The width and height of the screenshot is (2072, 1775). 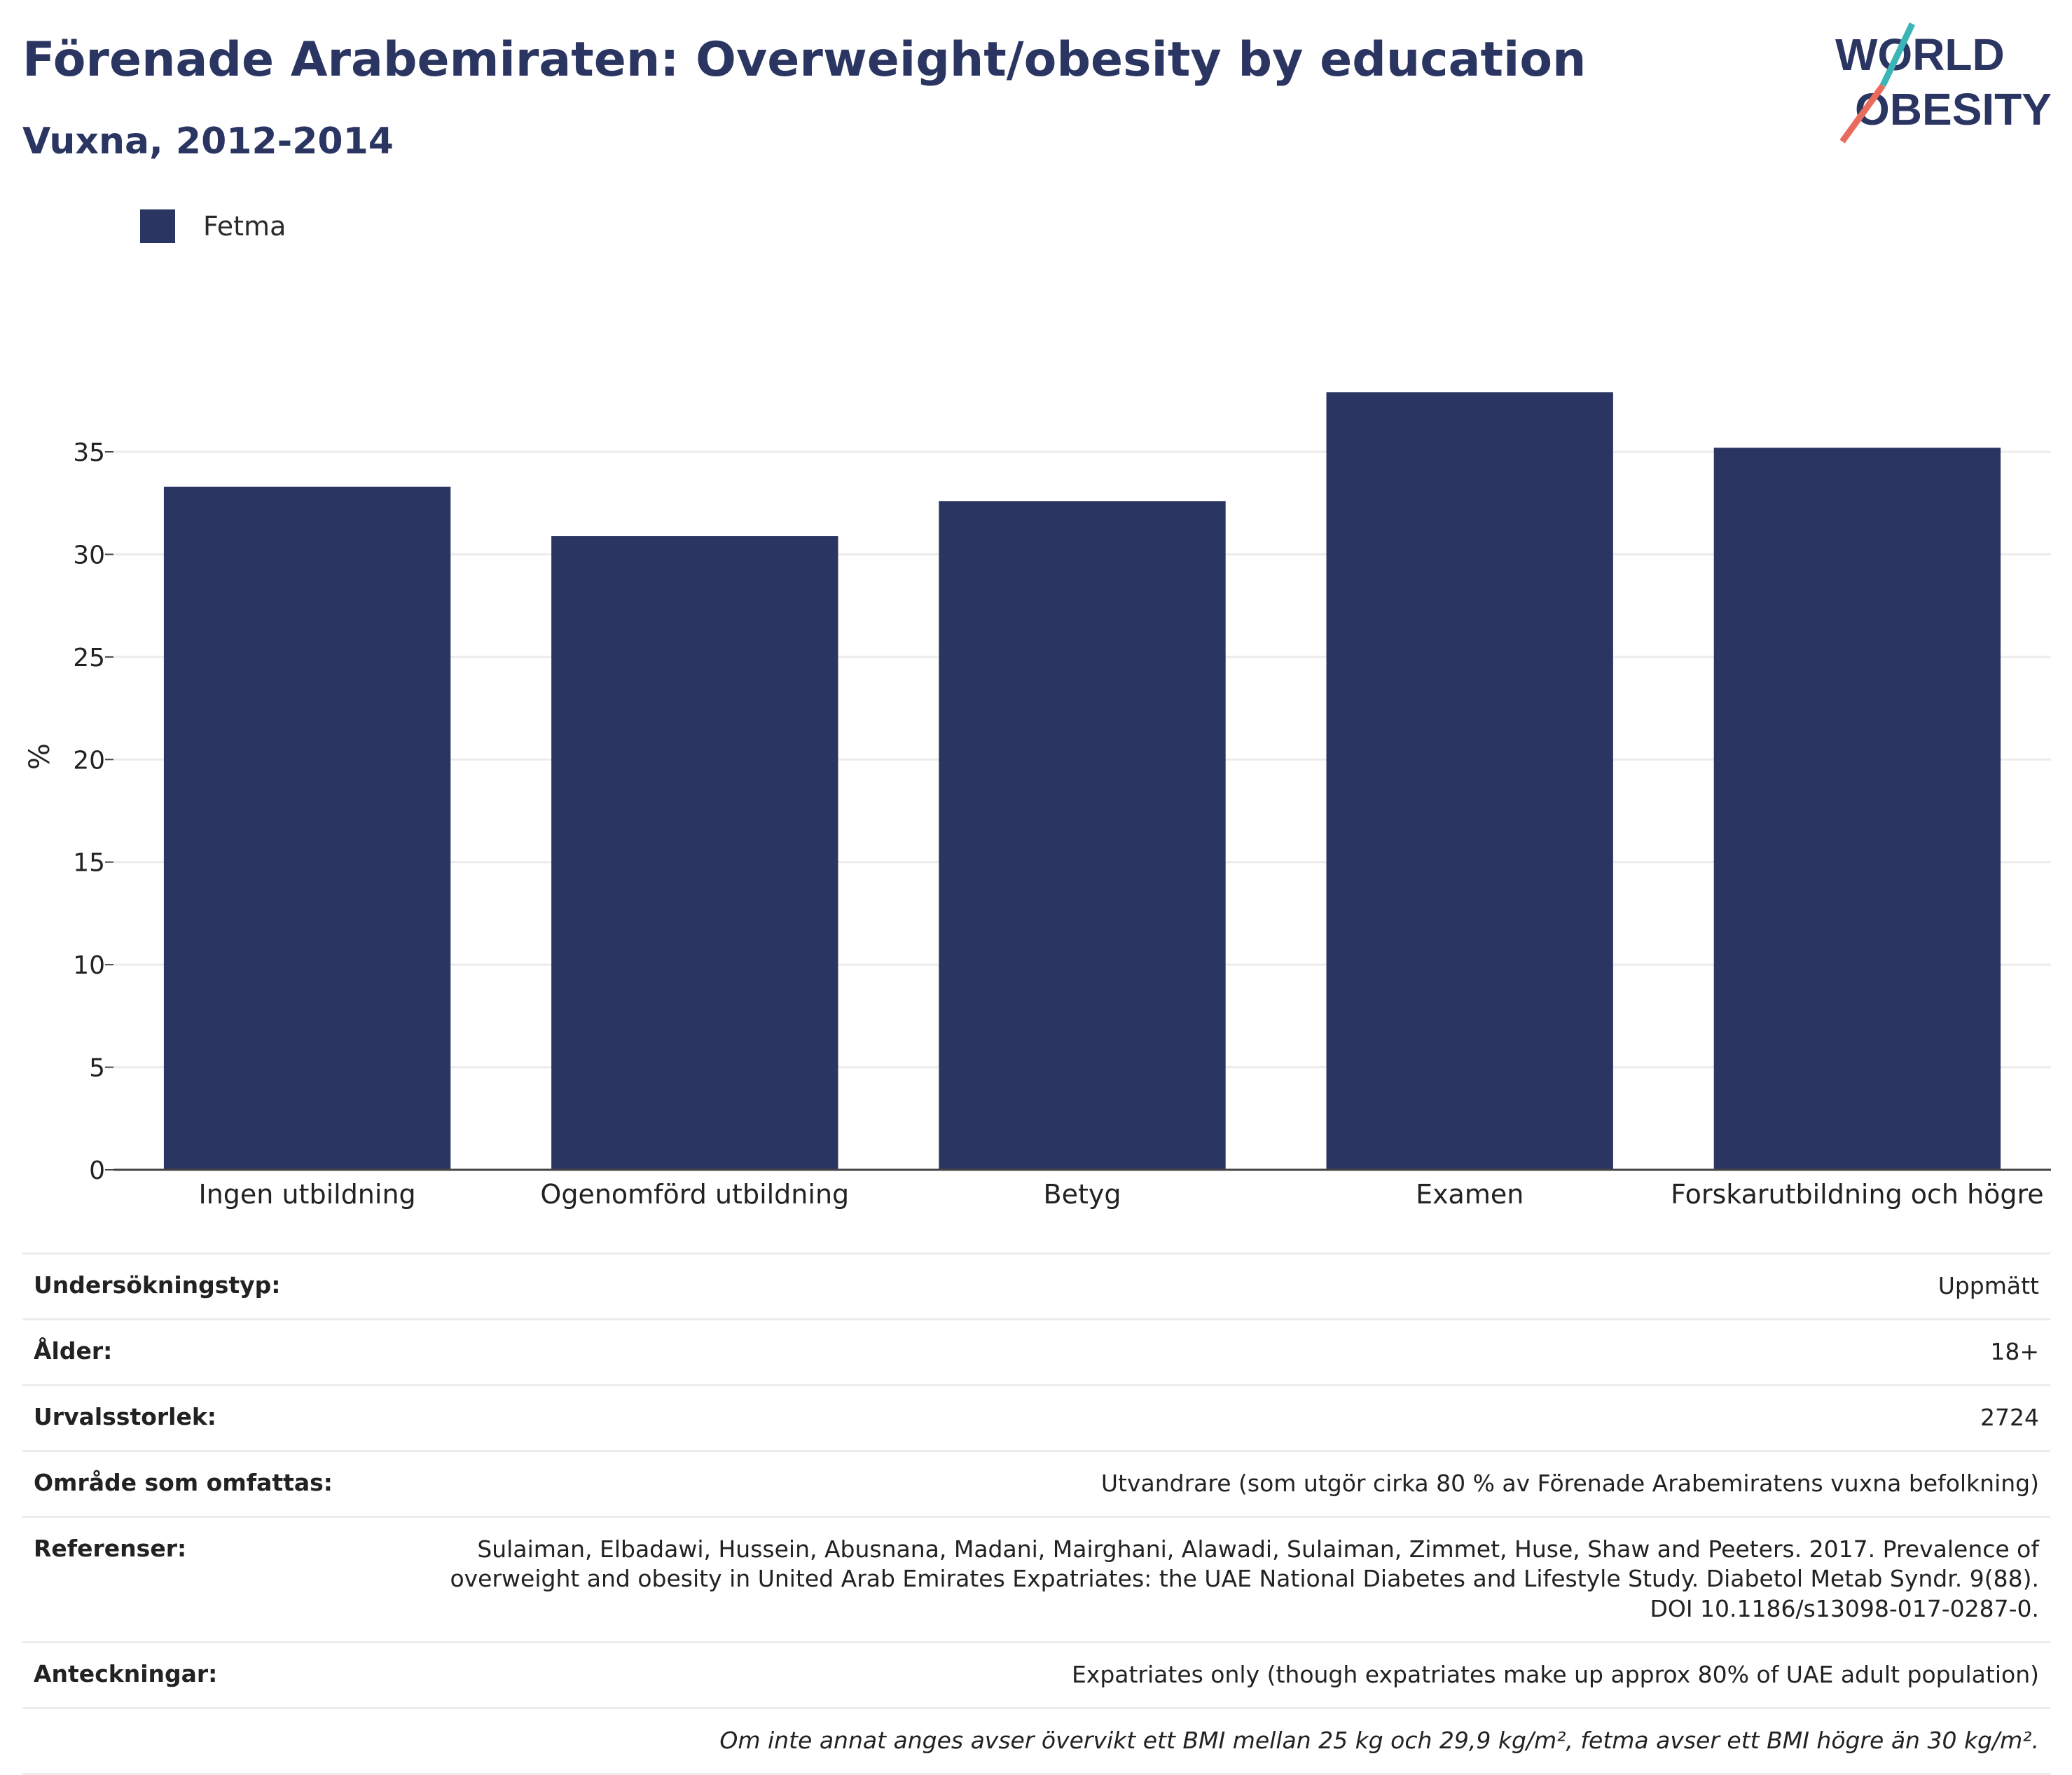 What do you see at coordinates (1036, 1351) in the screenshot?
I see `meta-row-age: Ålder: 18+` at bounding box center [1036, 1351].